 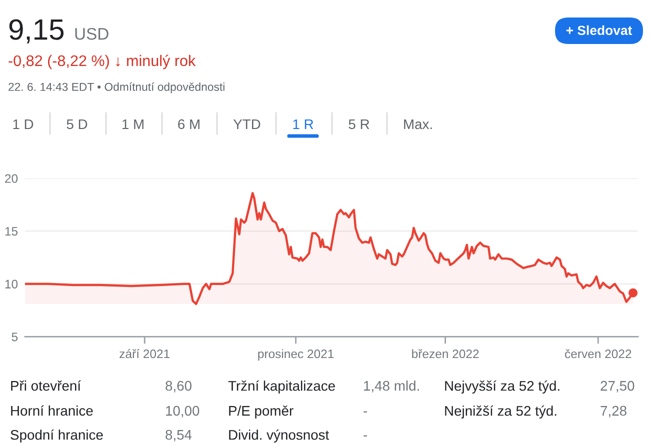 What do you see at coordinates (617, 386) in the screenshot?
I see `text: 27,50` at bounding box center [617, 386].